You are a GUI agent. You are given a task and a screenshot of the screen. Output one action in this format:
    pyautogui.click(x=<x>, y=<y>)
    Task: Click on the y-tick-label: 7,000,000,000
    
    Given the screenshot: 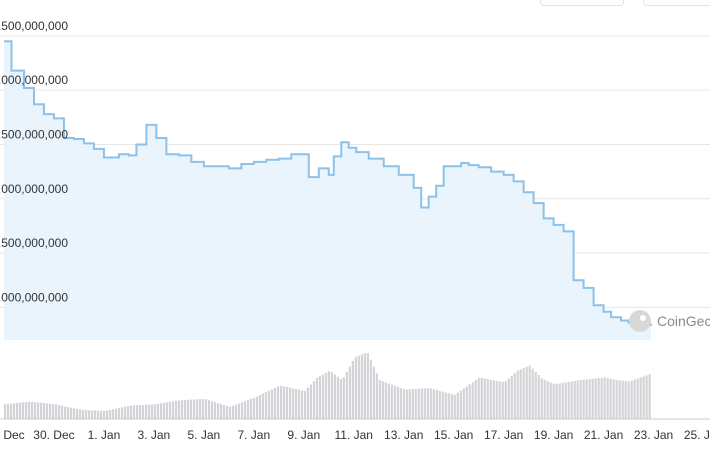 What is the action you would take?
    pyautogui.click(x=34, y=189)
    